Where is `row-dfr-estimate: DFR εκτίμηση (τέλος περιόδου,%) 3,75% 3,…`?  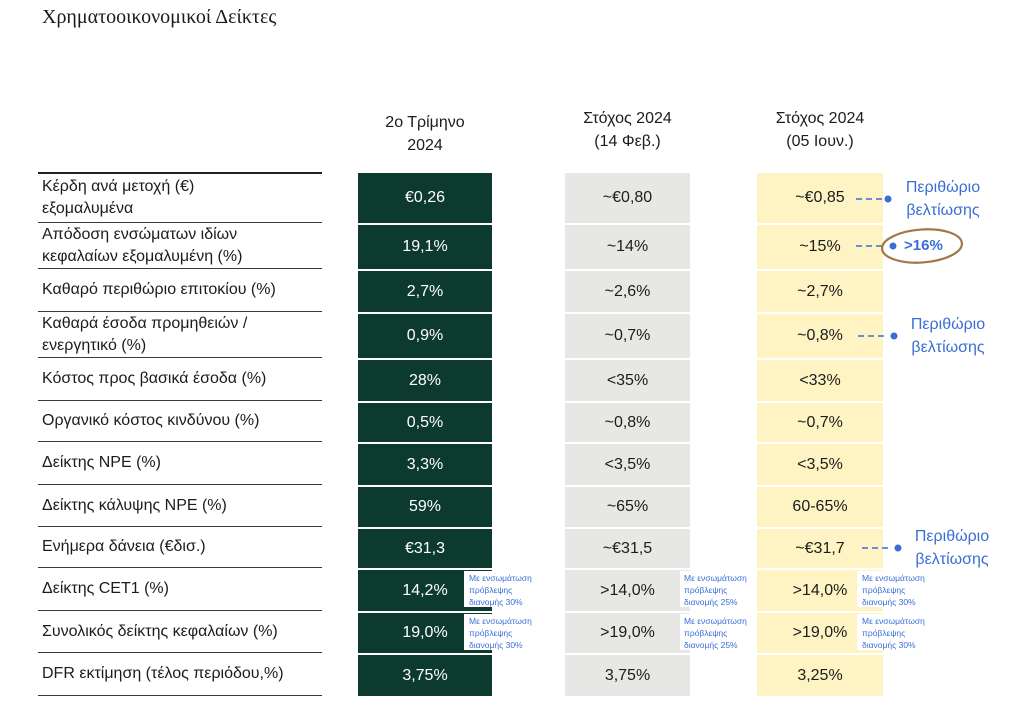
row-dfr-estimate: DFR εκτίμηση (τέλος περιόδου,%) 3,75% 3,… is located at coordinates (460, 674).